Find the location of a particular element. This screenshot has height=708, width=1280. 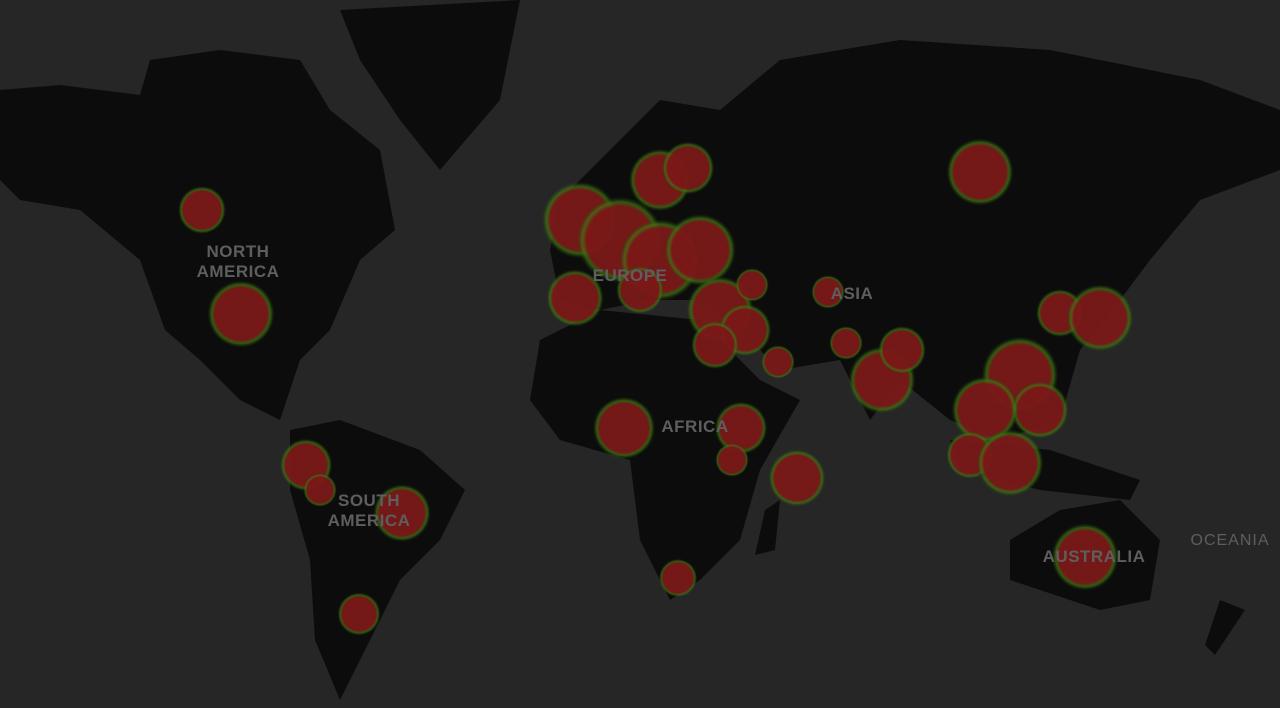

greenland is located at coordinates (430, 85).